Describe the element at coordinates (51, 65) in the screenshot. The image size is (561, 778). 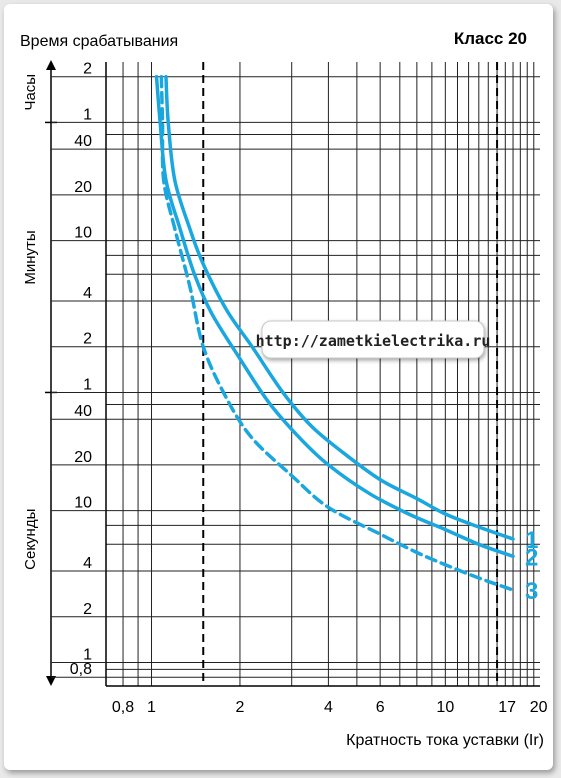
I see `y-scale-arrow-up` at that location.